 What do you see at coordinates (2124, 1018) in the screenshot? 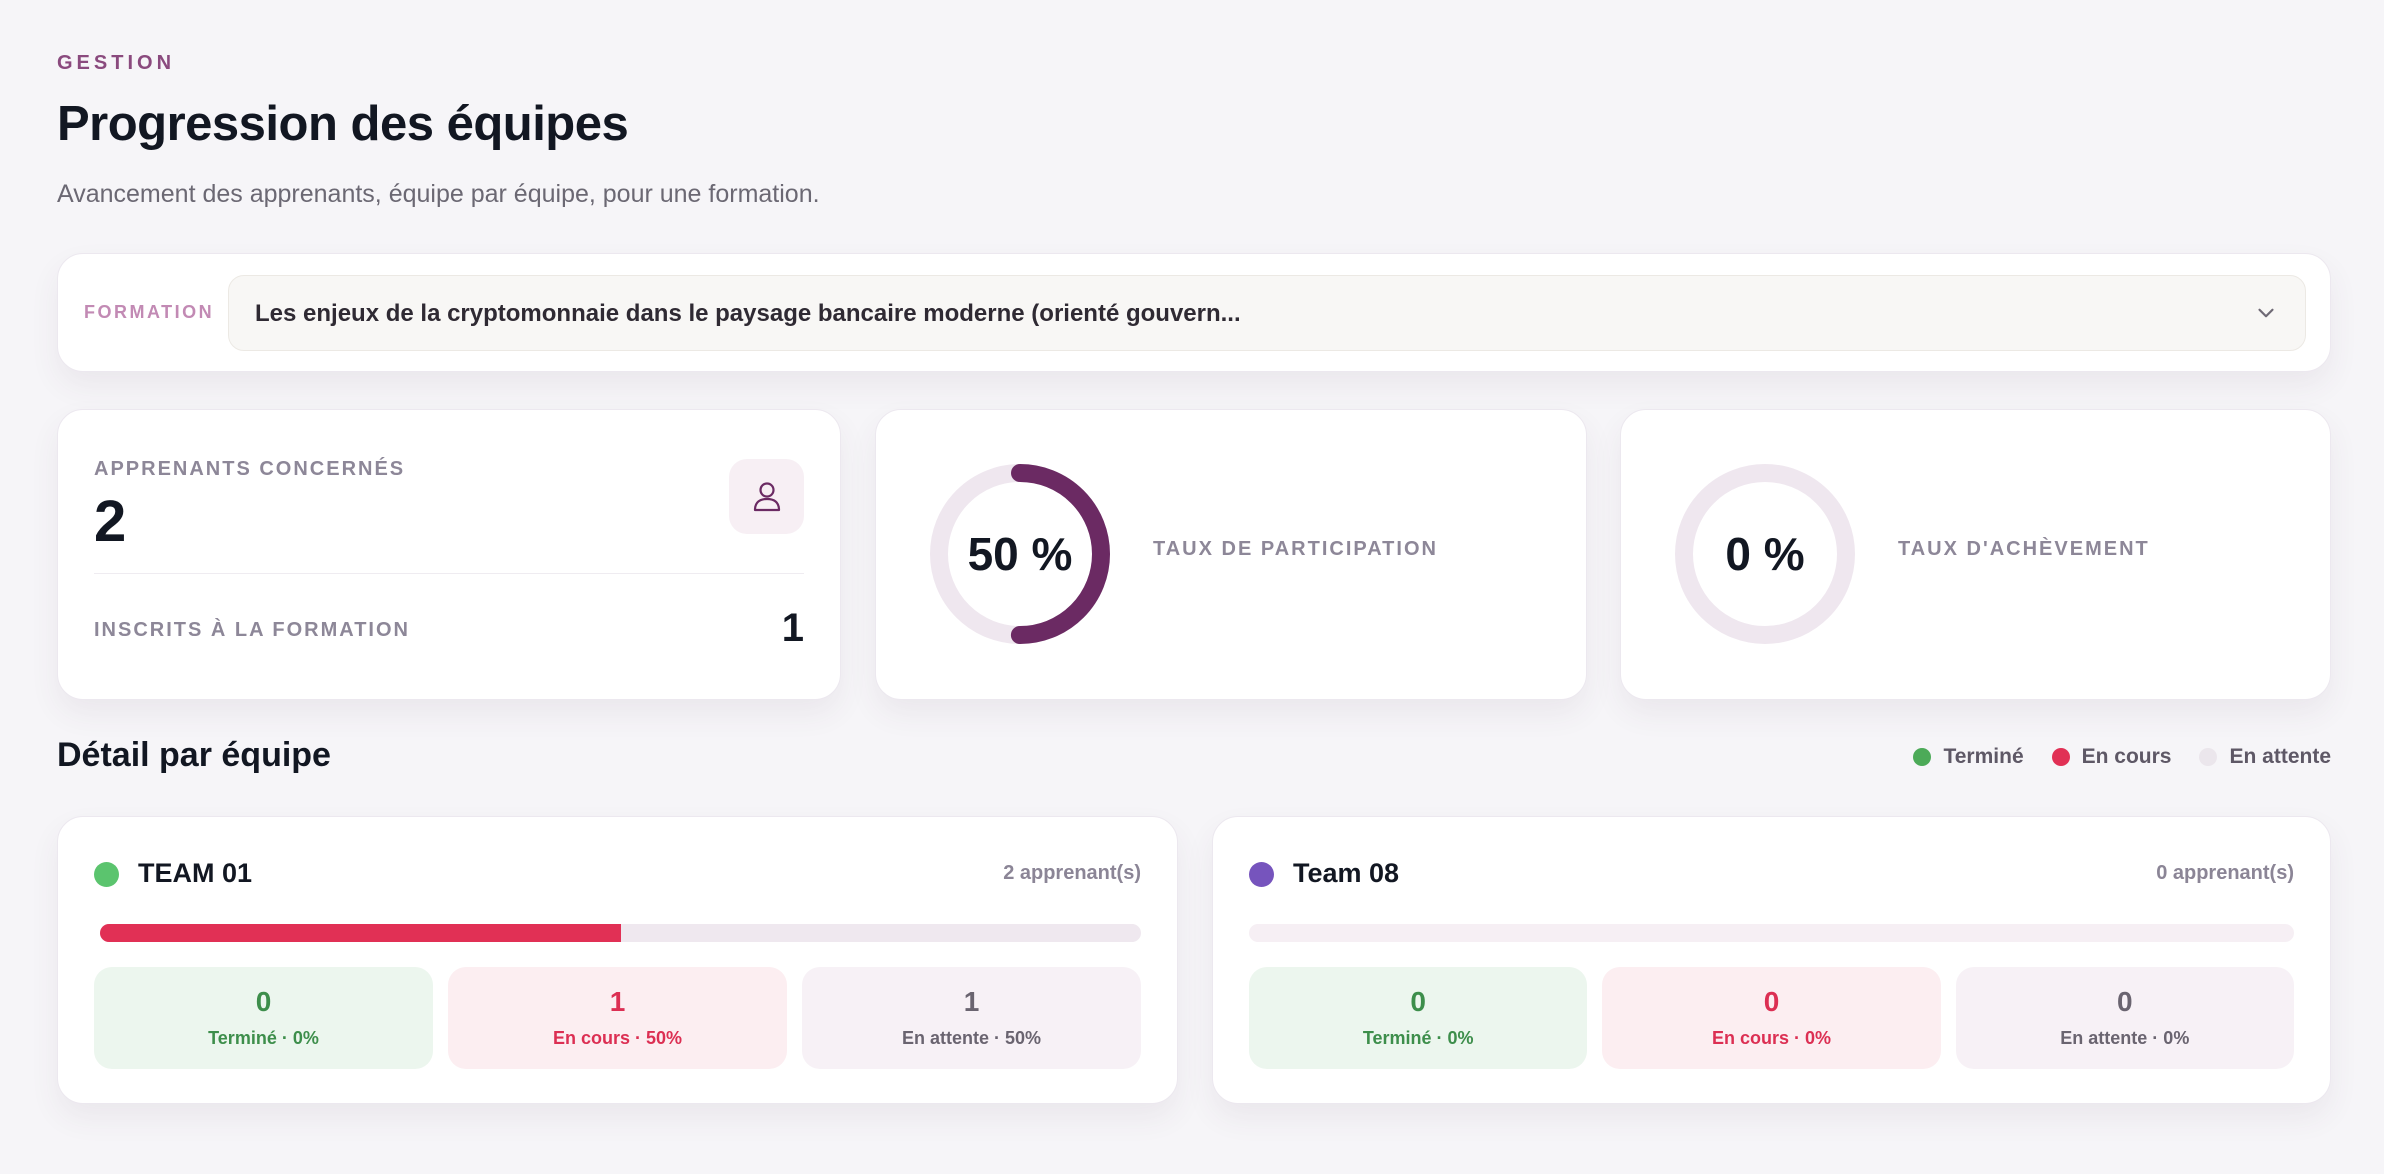
I see `status-pill-waiting: 0 En attente · 0%` at bounding box center [2124, 1018].